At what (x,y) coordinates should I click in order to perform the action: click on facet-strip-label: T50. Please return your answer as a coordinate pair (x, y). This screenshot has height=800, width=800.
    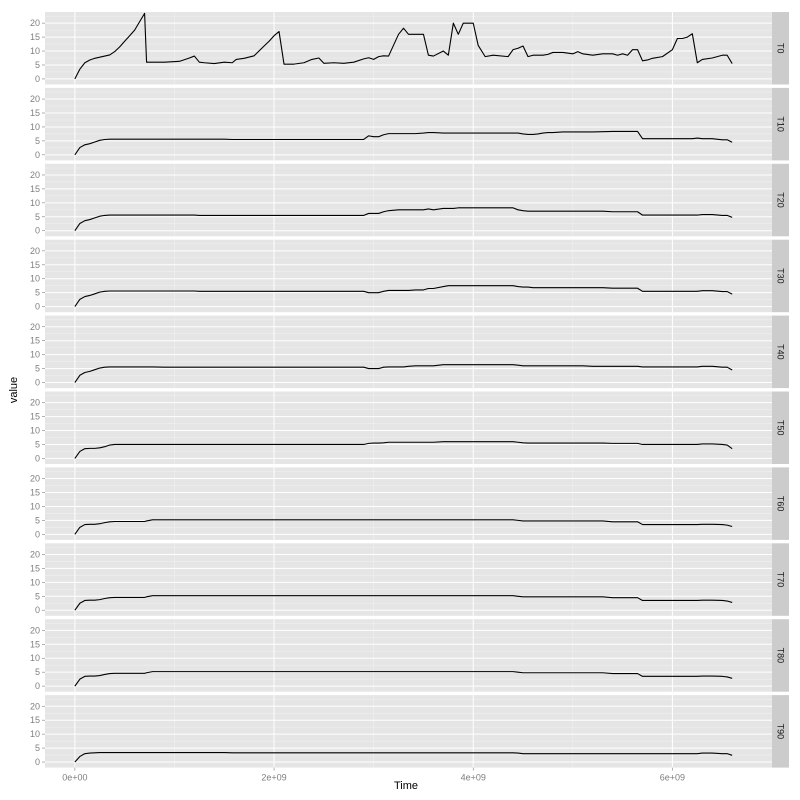
    Looking at the image, I should click on (781, 428).